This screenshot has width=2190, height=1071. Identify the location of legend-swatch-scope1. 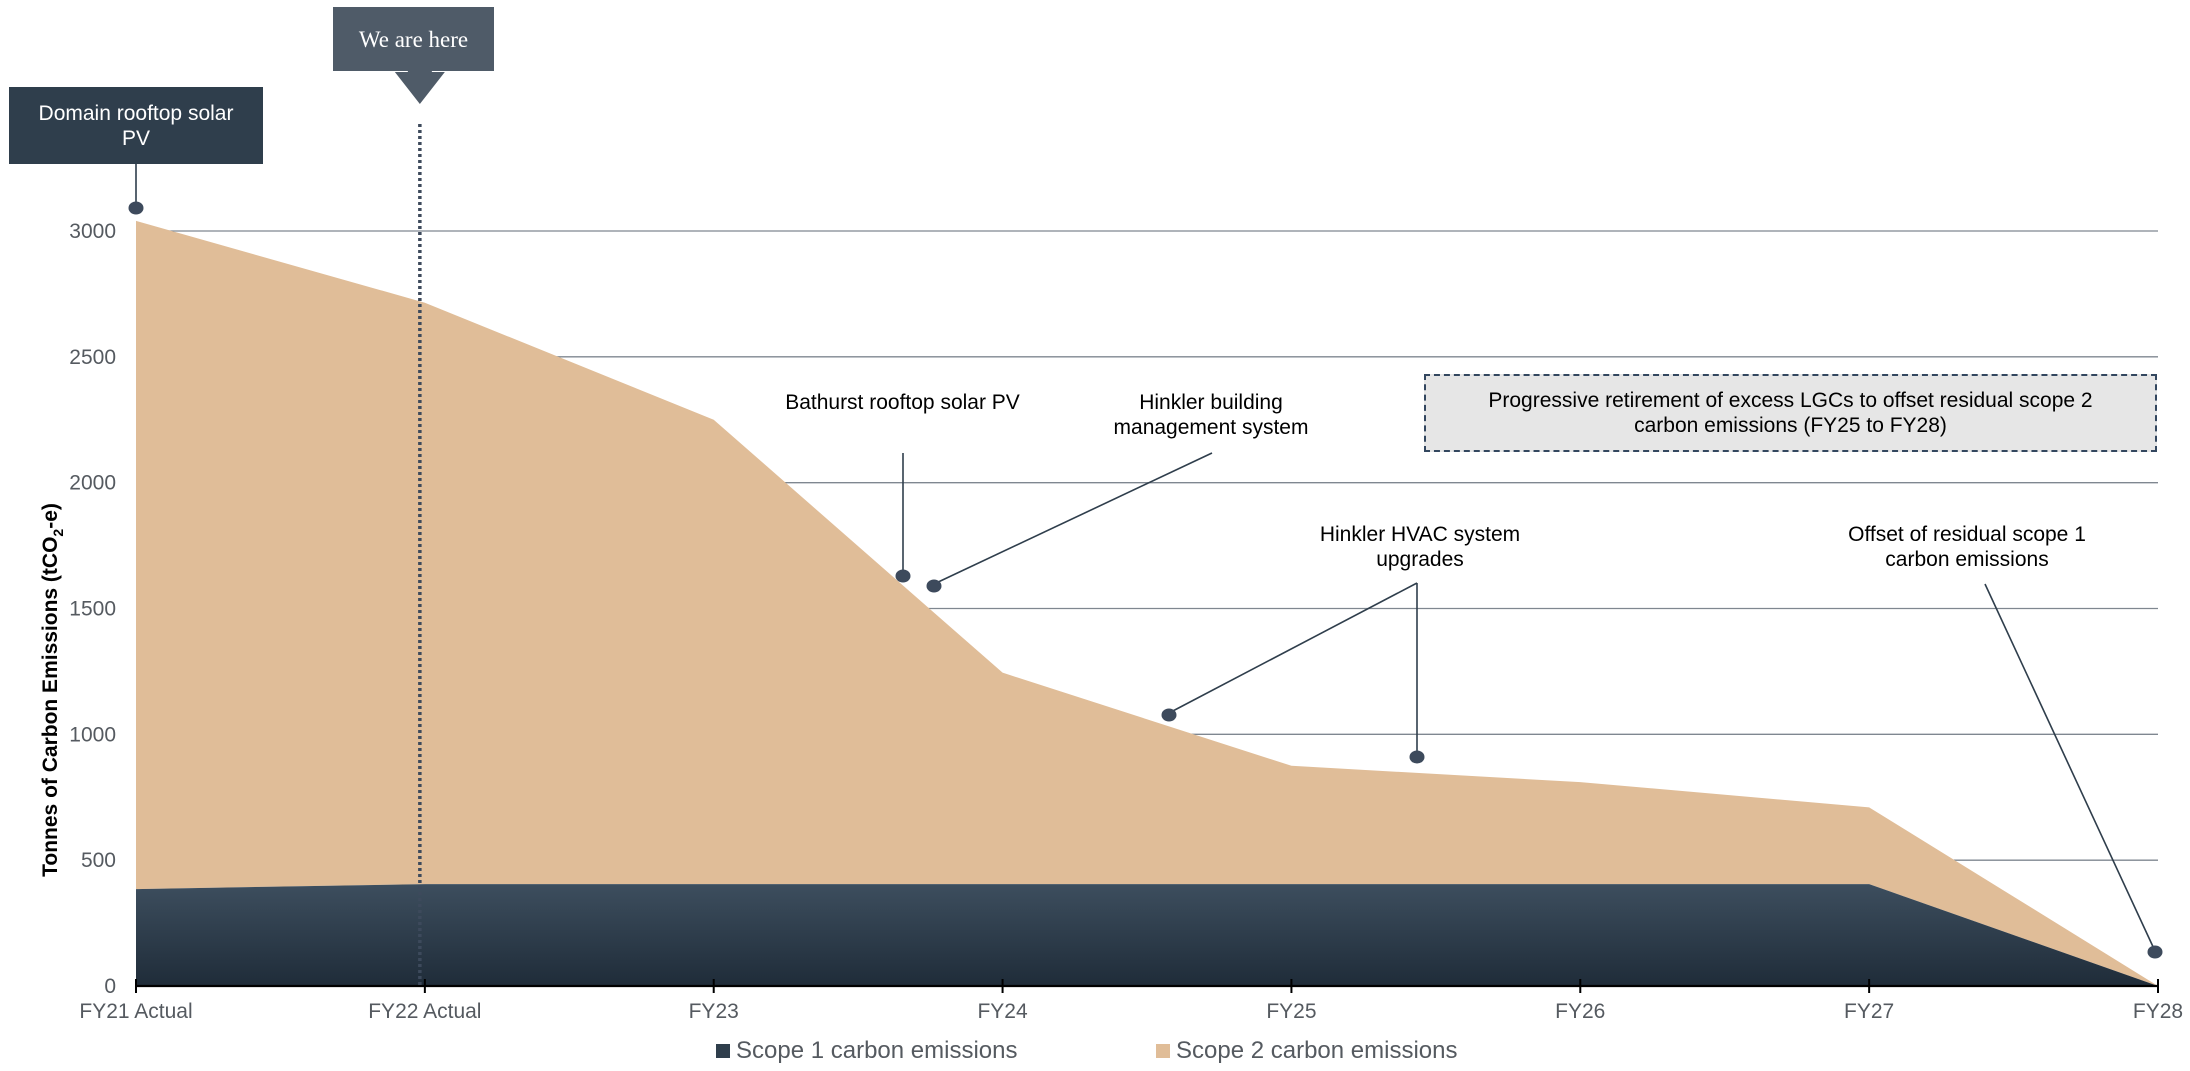
(723, 1051).